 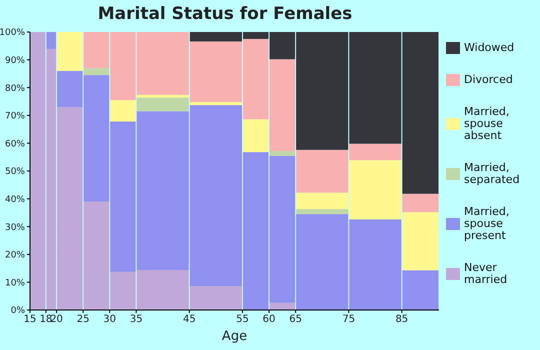 What do you see at coordinates (486, 273) in the screenshot?
I see `legend-label: Never married` at bounding box center [486, 273].